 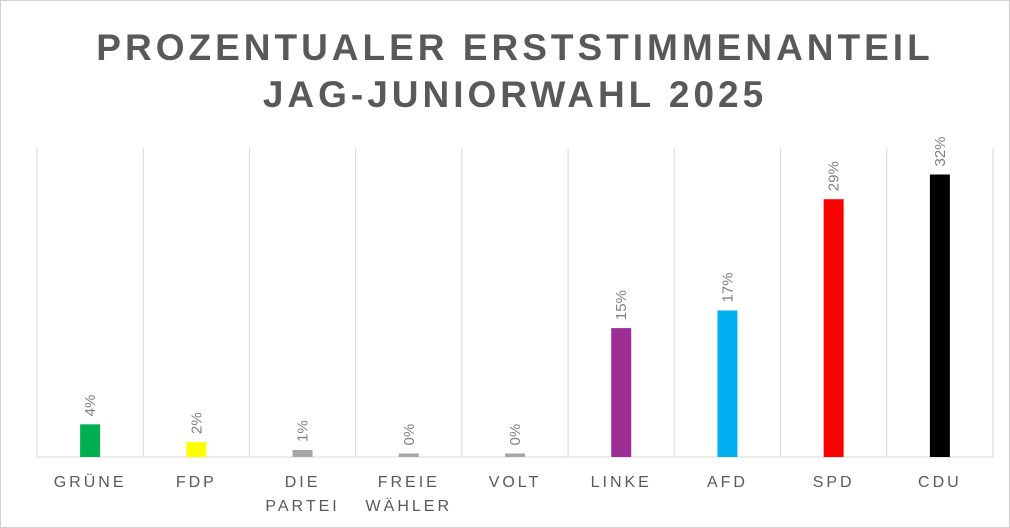 I want to click on value-label: 32%, so click(x=940, y=151).